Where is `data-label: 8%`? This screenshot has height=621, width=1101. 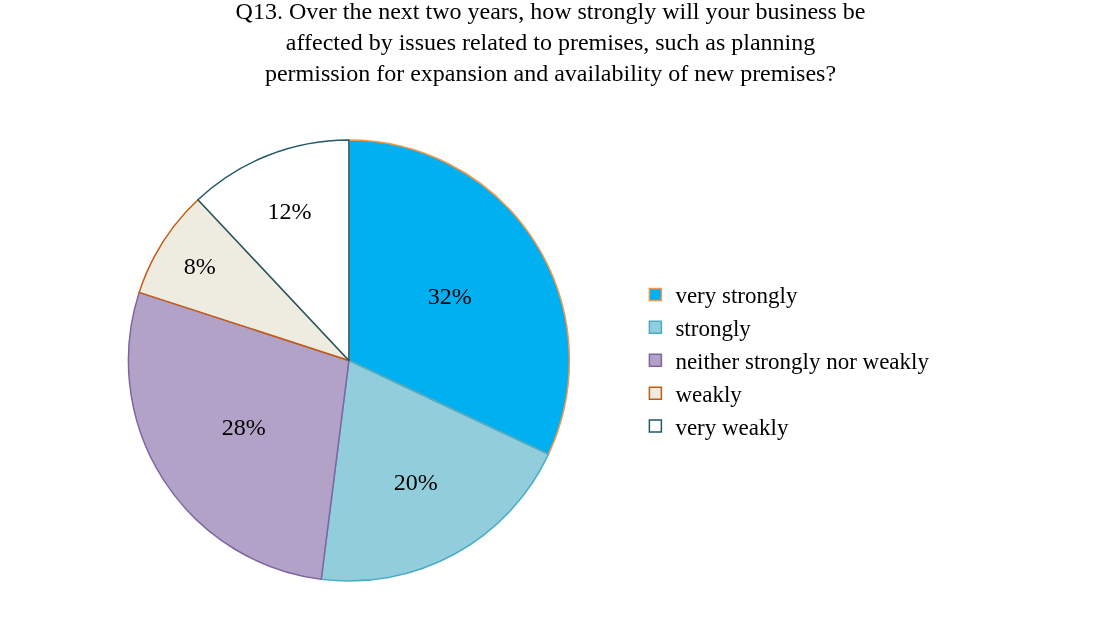
data-label: 8% is located at coordinates (199, 265).